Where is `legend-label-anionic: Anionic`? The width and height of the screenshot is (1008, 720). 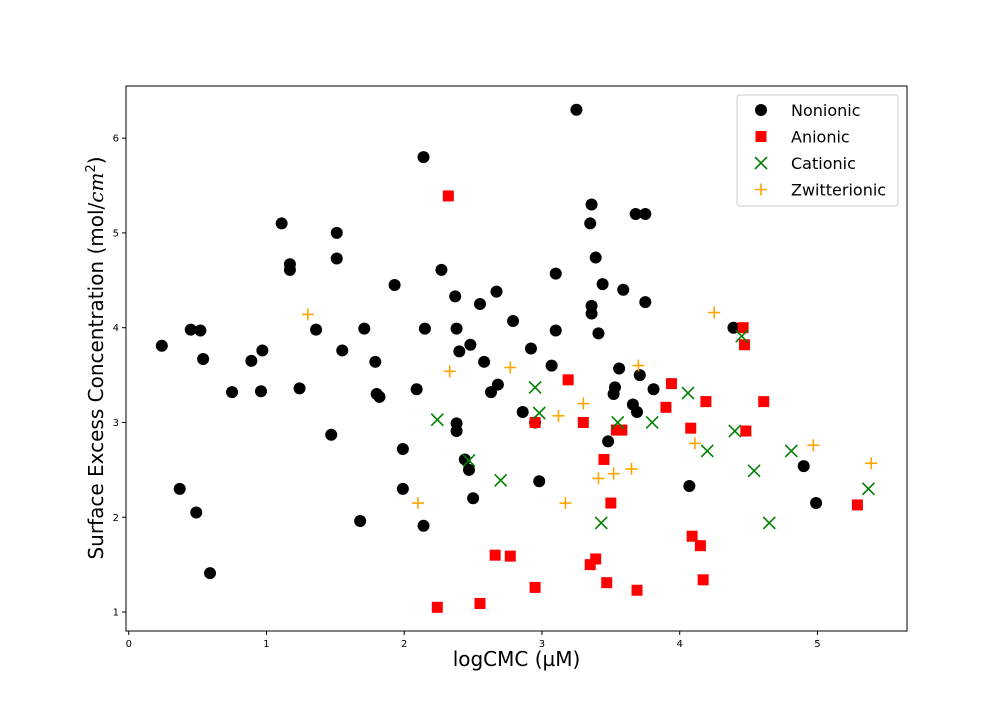 legend-label-anionic: Anionic is located at coordinates (820, 137).